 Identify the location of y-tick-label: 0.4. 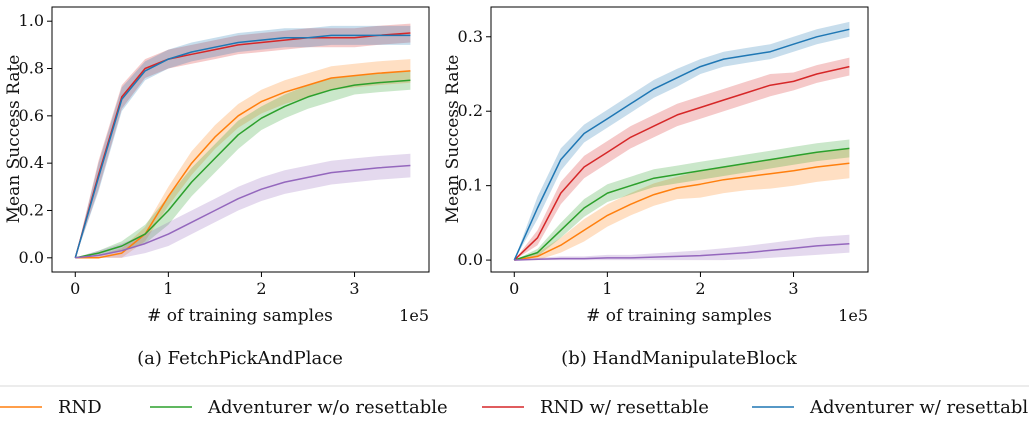
(31, 162).